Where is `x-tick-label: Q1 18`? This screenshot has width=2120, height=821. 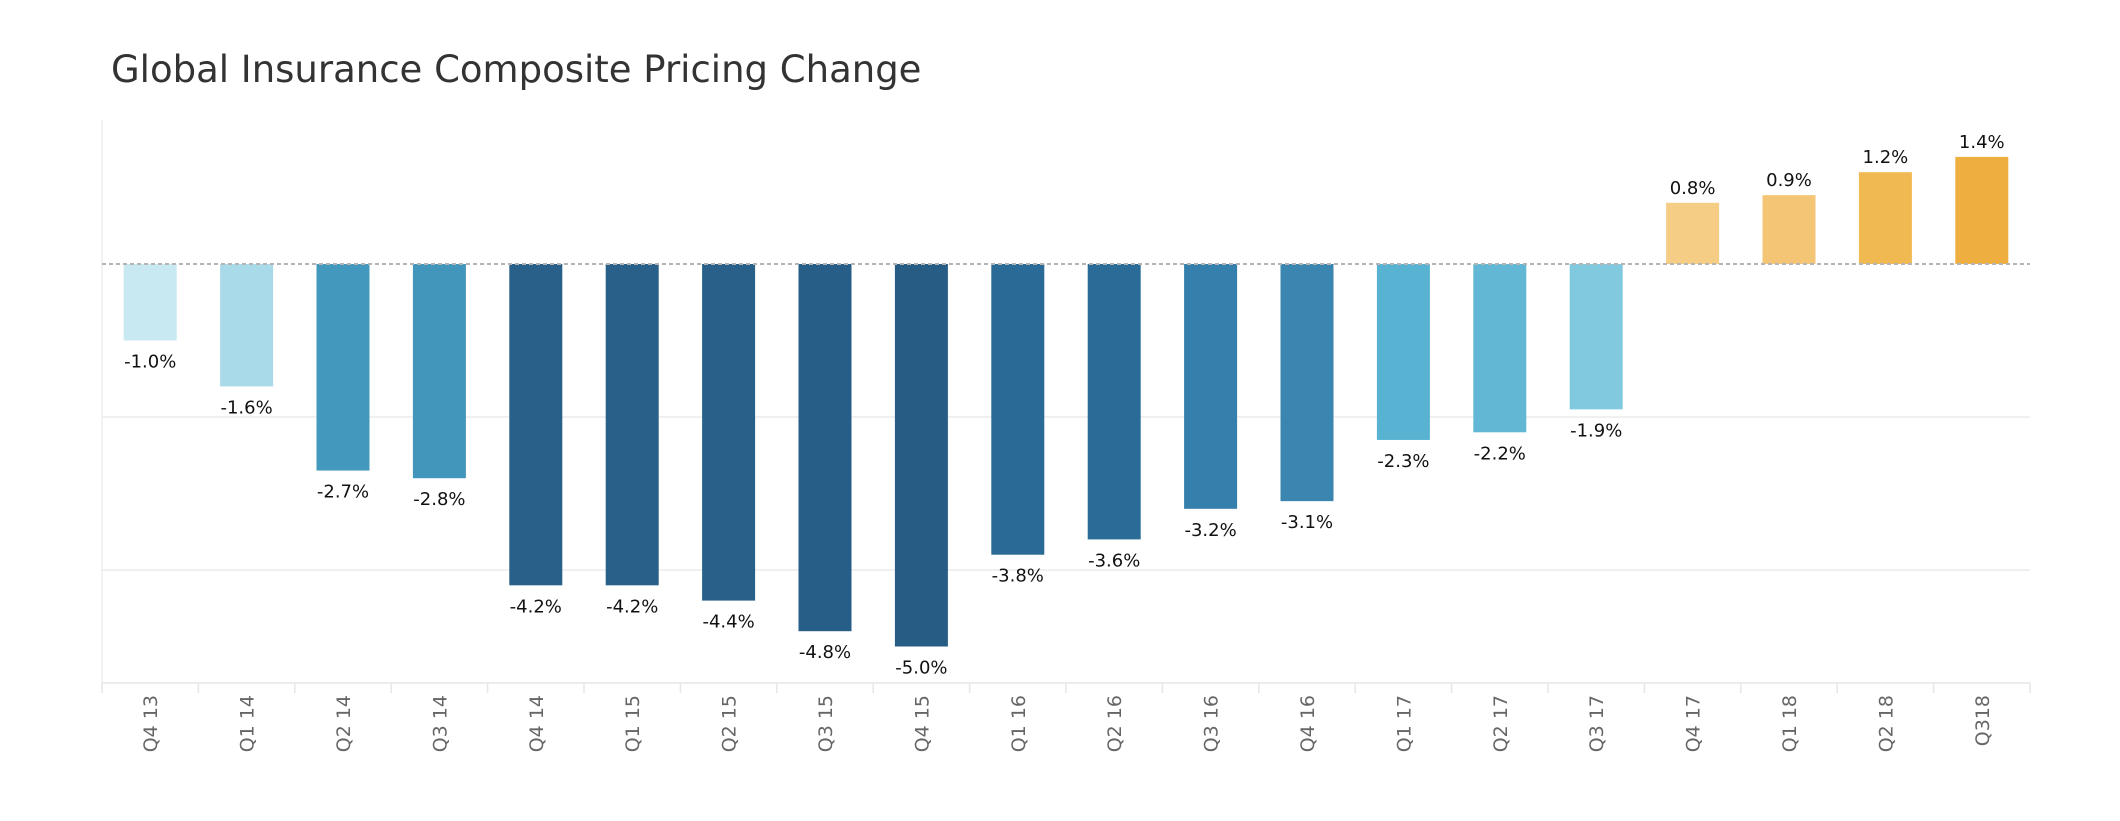
x-tick-label: Q1 18 is located at coordinates (1790, 723).